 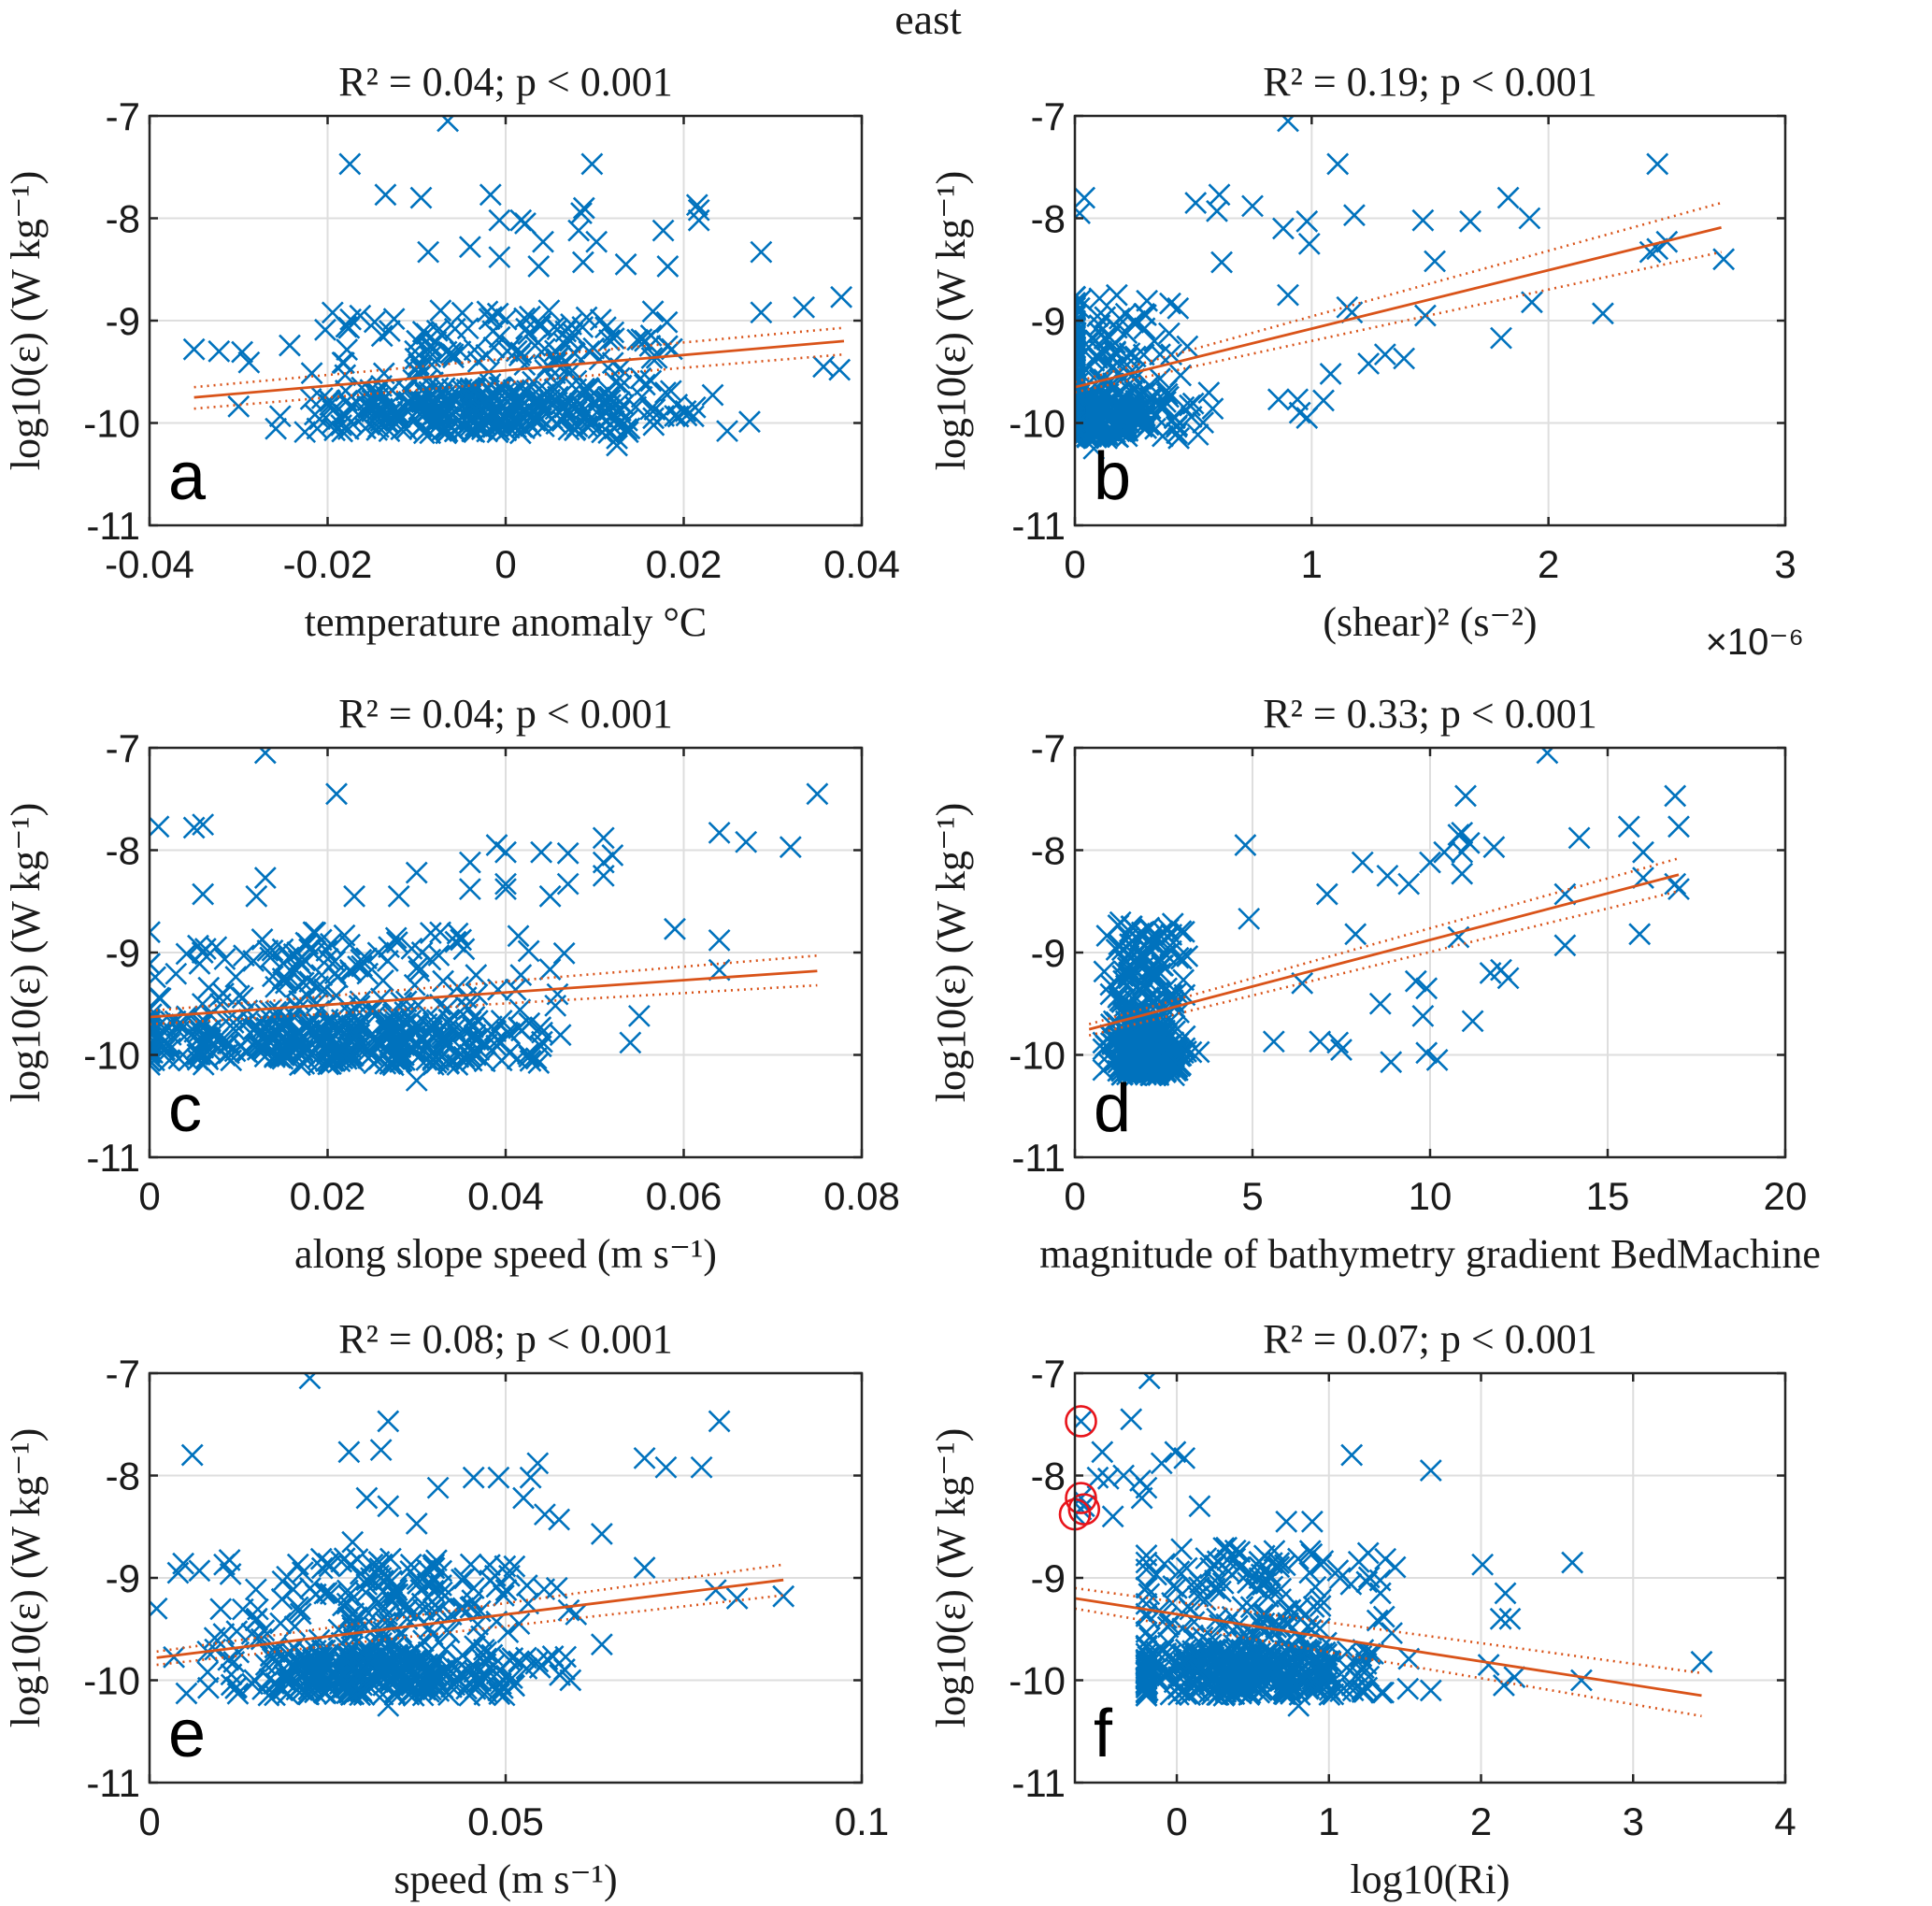 What do you see at coordinates (111, 1681) in the screenshot?
I see `y-tick-label: -10` at bounding box center [111, 1681].